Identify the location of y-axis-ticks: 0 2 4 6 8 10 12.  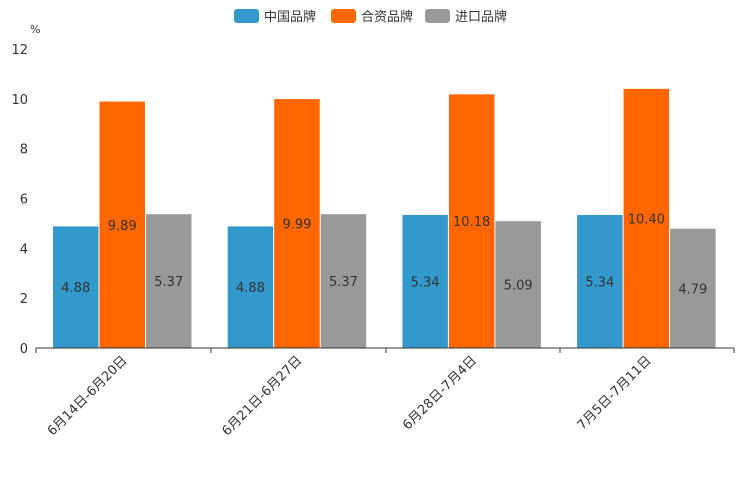
(19, 200).